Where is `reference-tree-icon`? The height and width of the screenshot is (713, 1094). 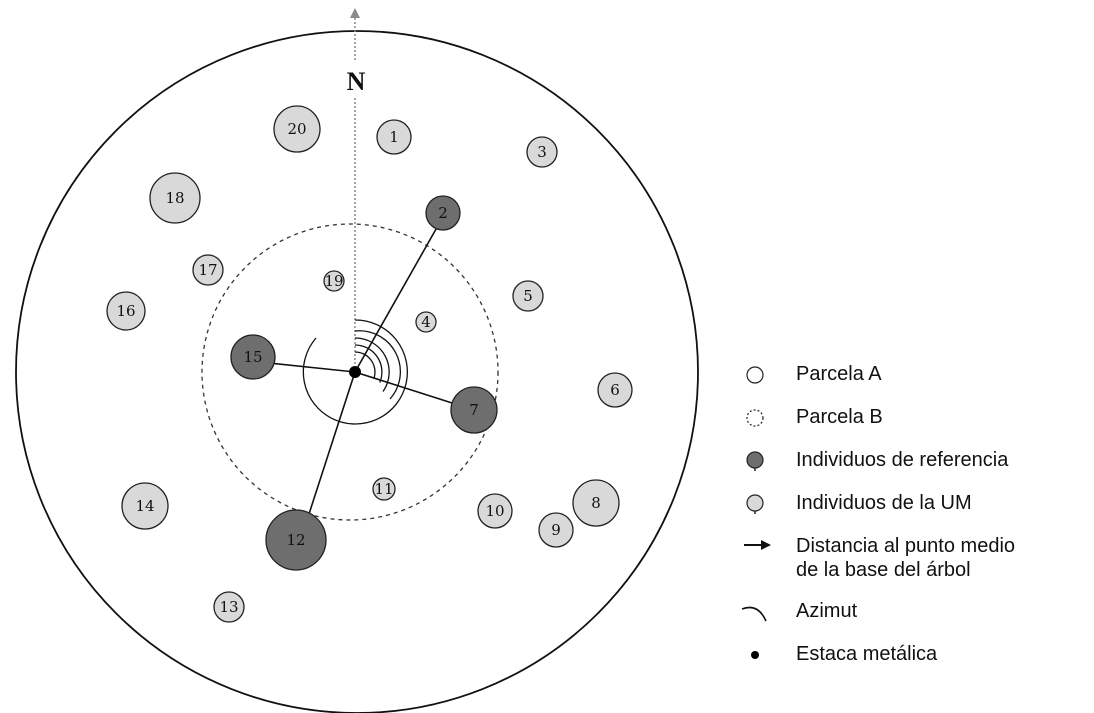
reference-tree-icon is located at coordinates (755, 461).